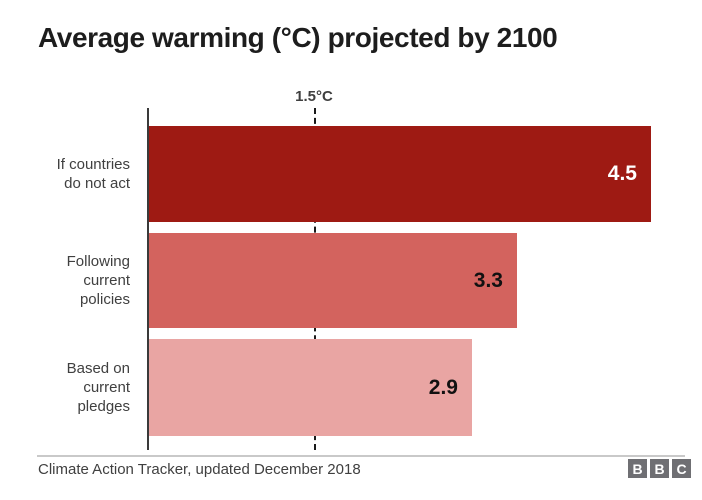  I want to click on category-label: If countries do not act, so click(93, 173).